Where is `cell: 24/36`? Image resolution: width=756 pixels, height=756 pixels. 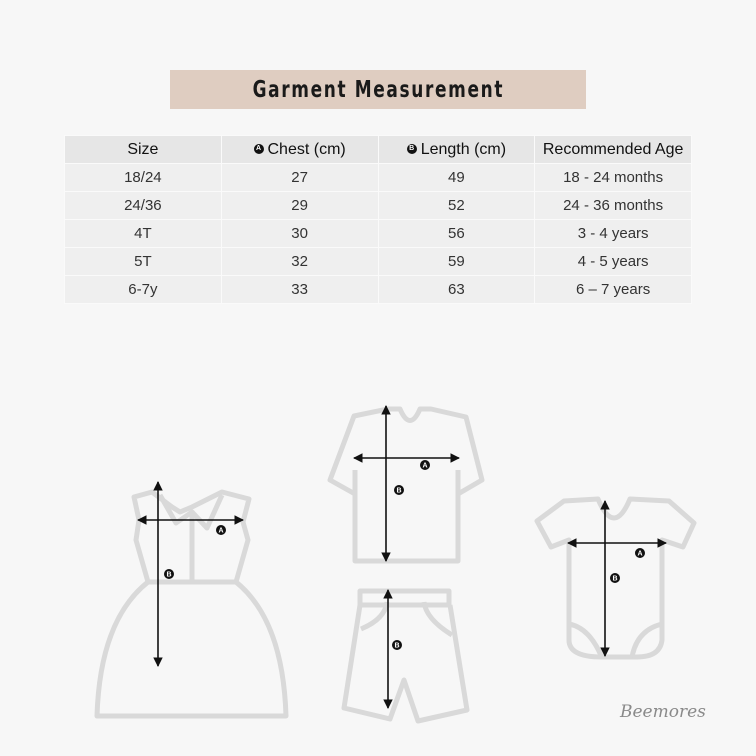 cell: 24/36 is located at coordinates (143, 205).